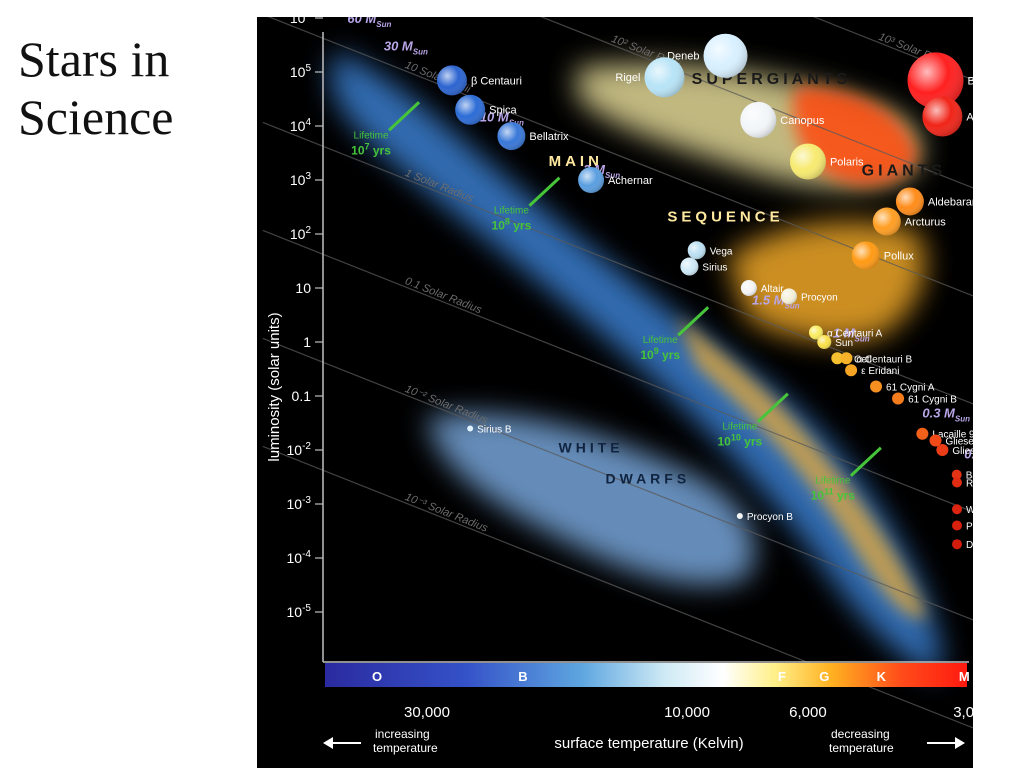  What do you see at coordinates (503, 111) in the screenshot?
I see `star-label-spica: Spica` at bounding box center [503, 111].